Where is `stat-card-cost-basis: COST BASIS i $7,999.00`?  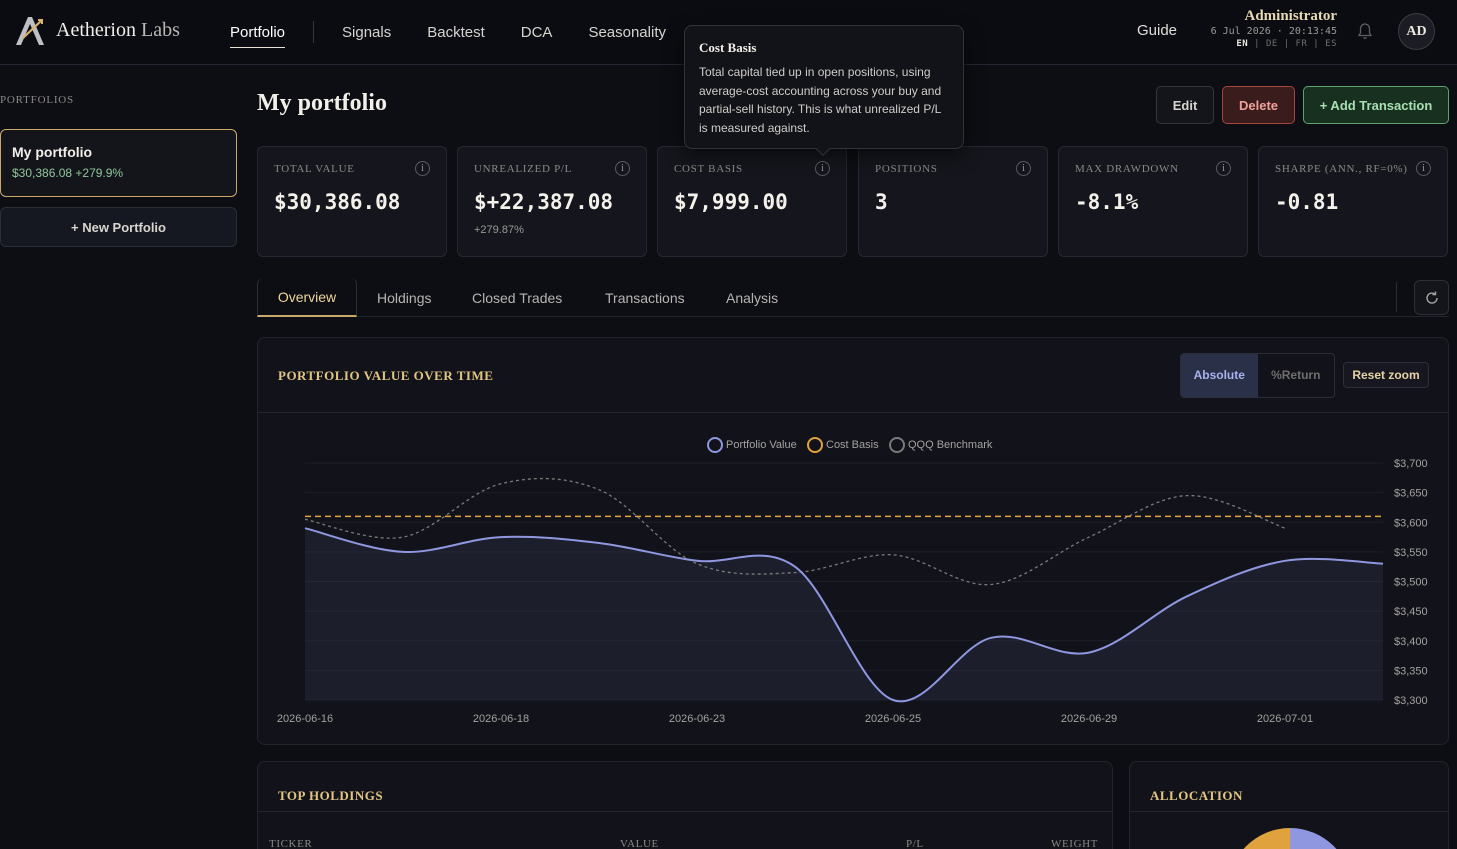 stat-card-cost-basis: COST BASIS i $7,999.00 is located at coordinates (752, 201).